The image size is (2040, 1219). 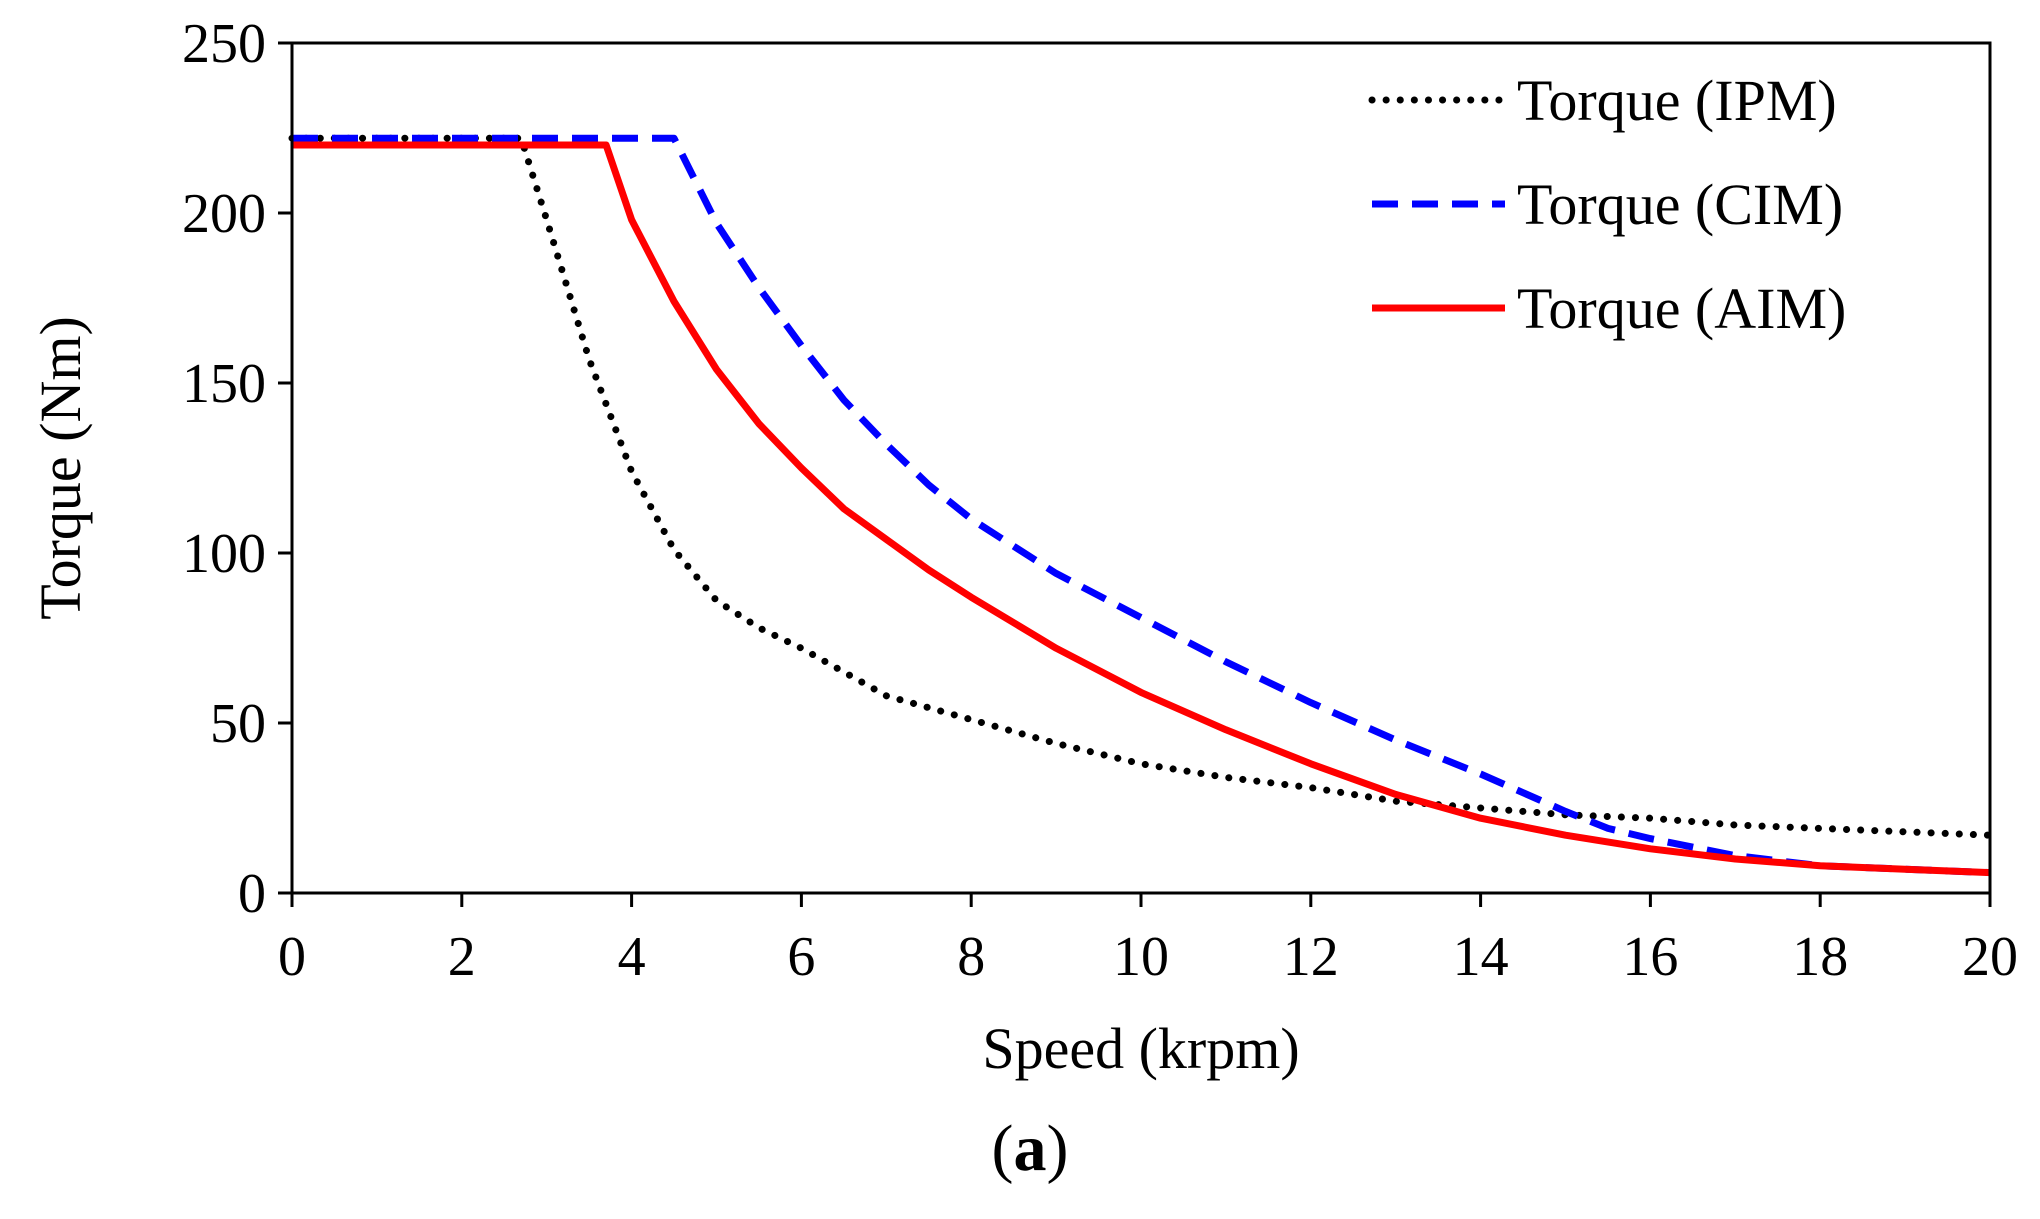 What do you see at coordinates (1311, 957) in the screenshot?
I see `x-tick-label: 12` at bounding box center [1311, 957].